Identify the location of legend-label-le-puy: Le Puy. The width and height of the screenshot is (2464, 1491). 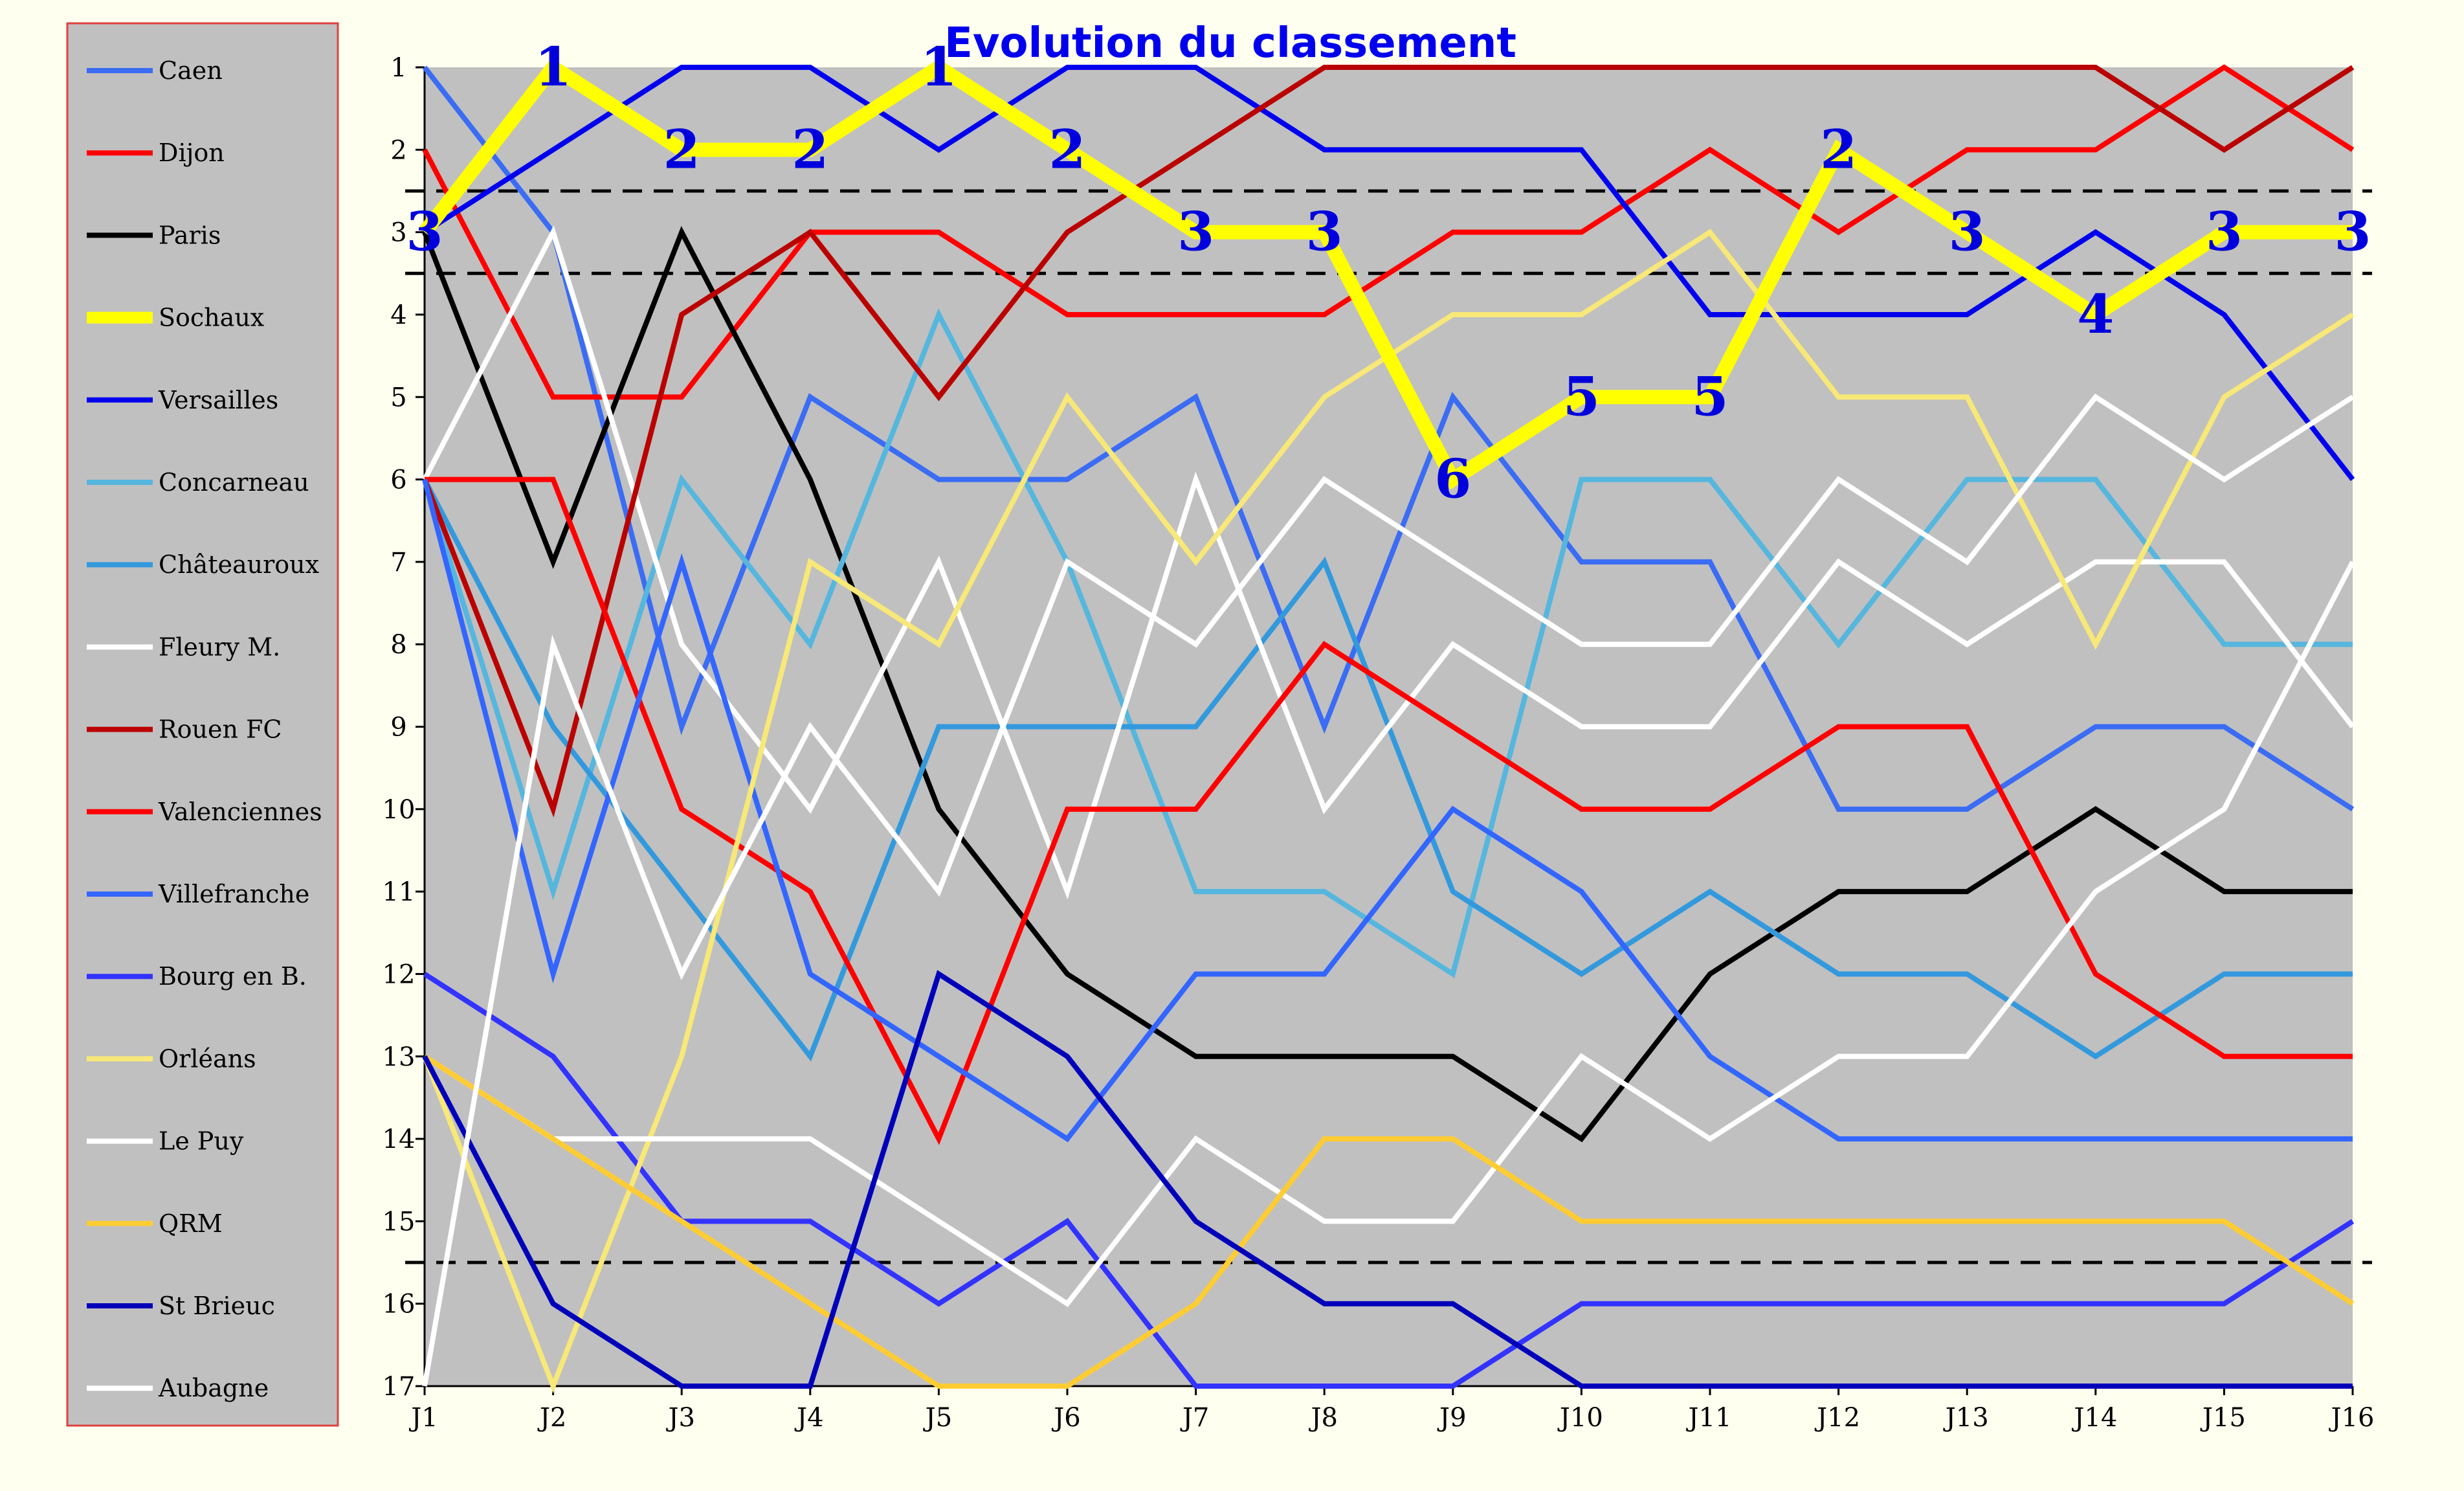
(201, 1141).